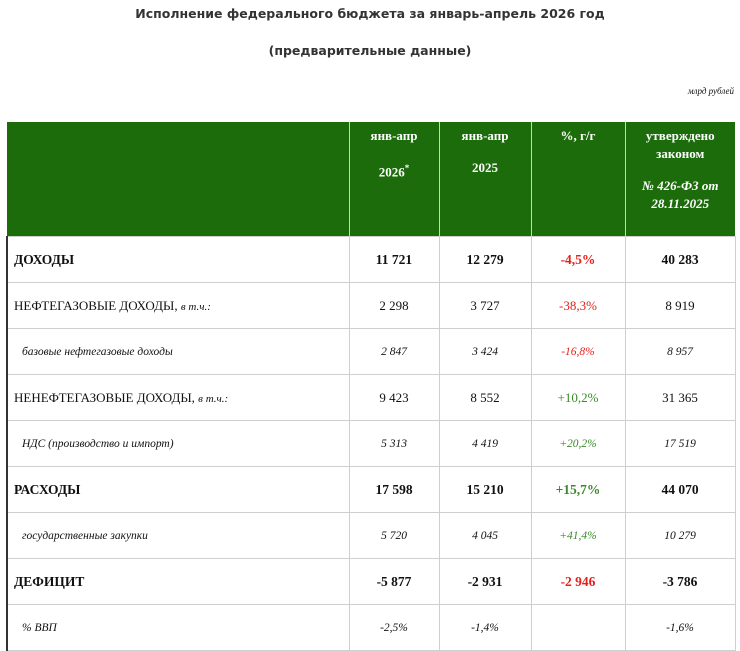  Describe the element at coordinates (96, 305) in the screenshot. I see `label-text: НЕФТЕГАЗОВЫЕ ДОХОДЫ,` at that location.